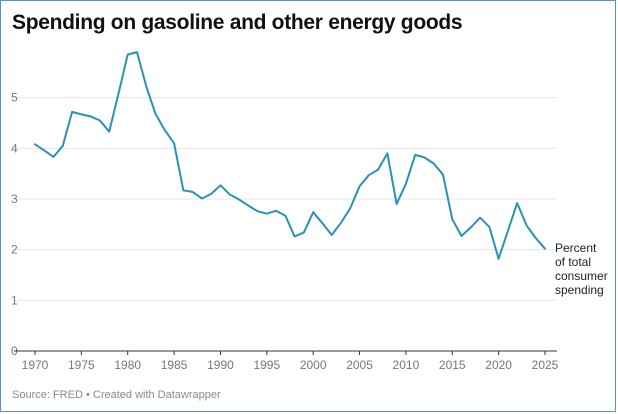  I want to click on y-tick-label: 1, so click(14, 300).